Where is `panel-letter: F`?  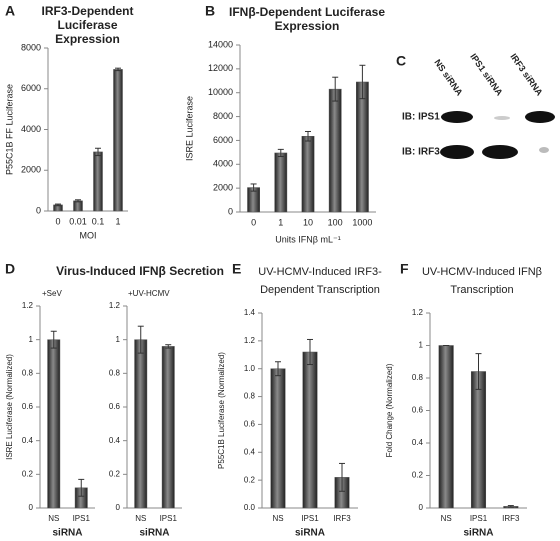
panel-letter: F is located at coordinates (404, 269).